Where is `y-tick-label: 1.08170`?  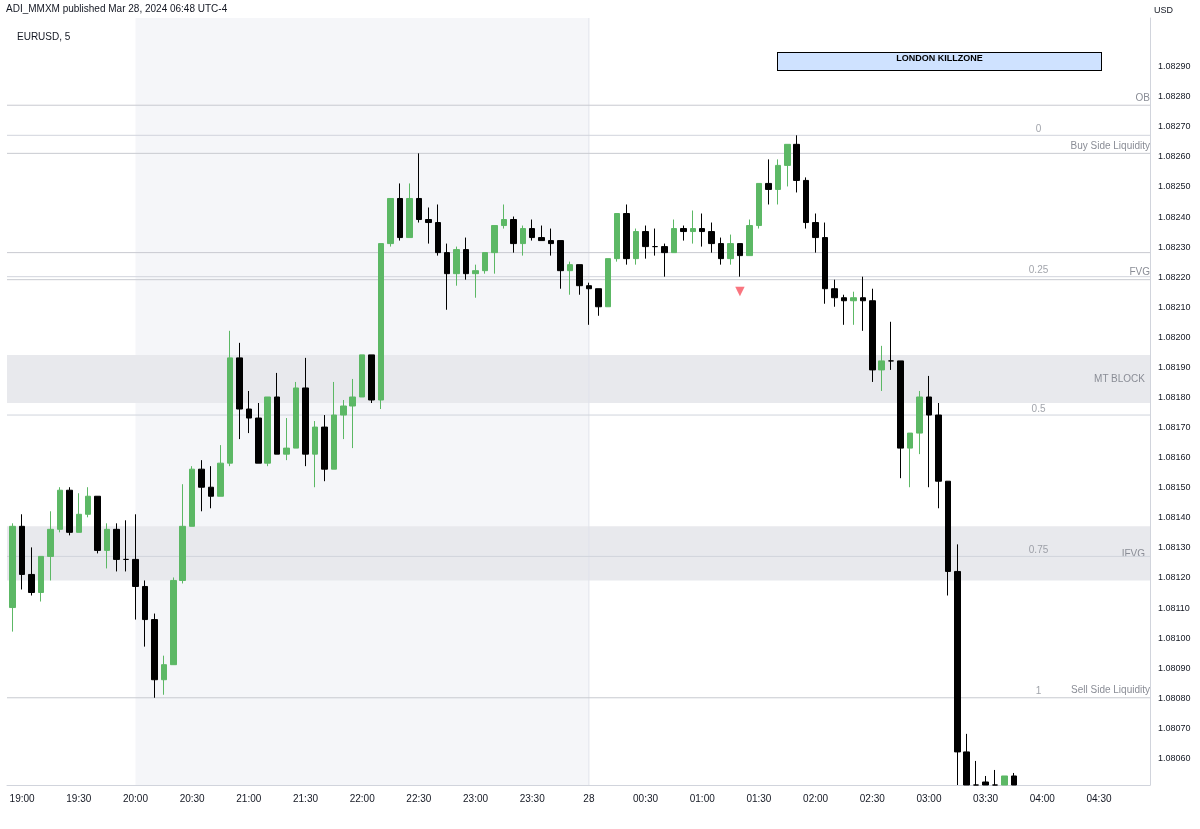
y-tick-label: 1.08170 is located at coordinates (1174, 427).